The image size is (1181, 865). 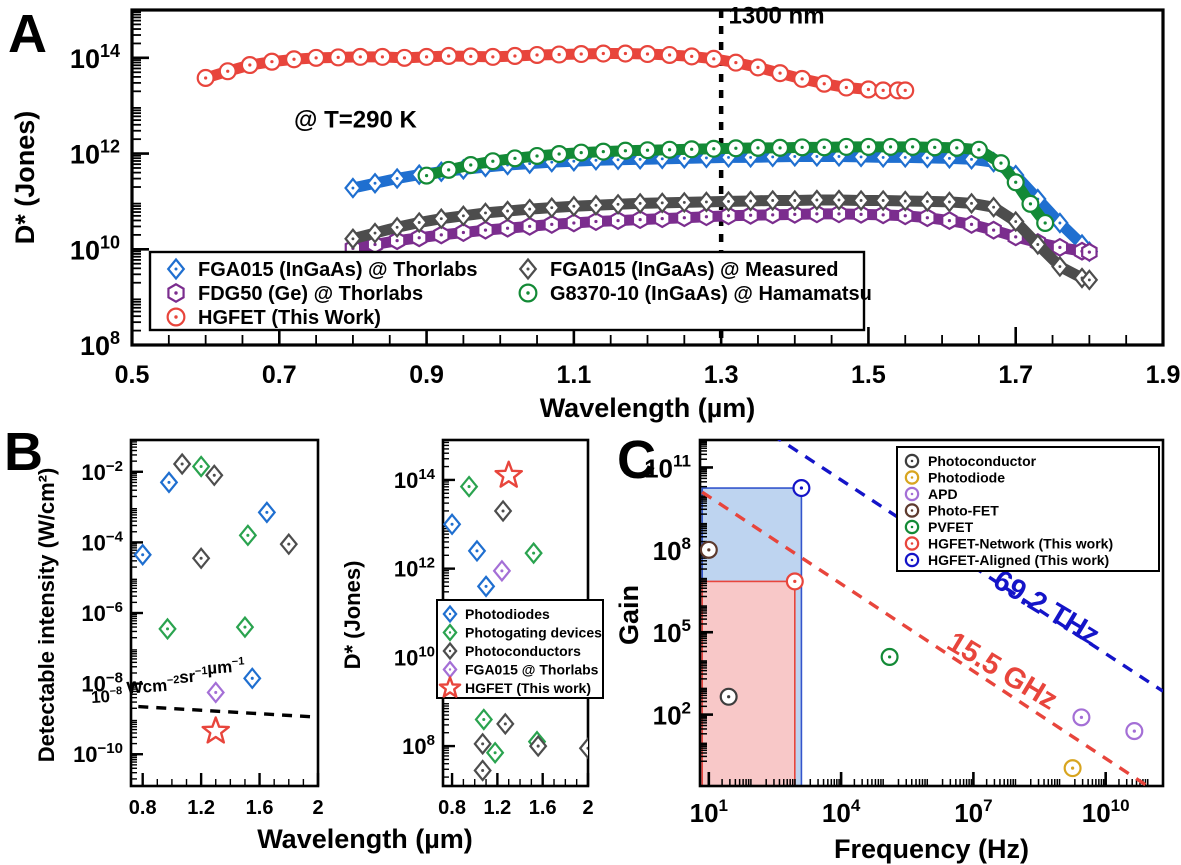 What do you see at coordinates (1002, 671) in the screenshot?
I see `panel-c-gbp-network-label: 15.5 GHz` at bounding box center [1002, 671].